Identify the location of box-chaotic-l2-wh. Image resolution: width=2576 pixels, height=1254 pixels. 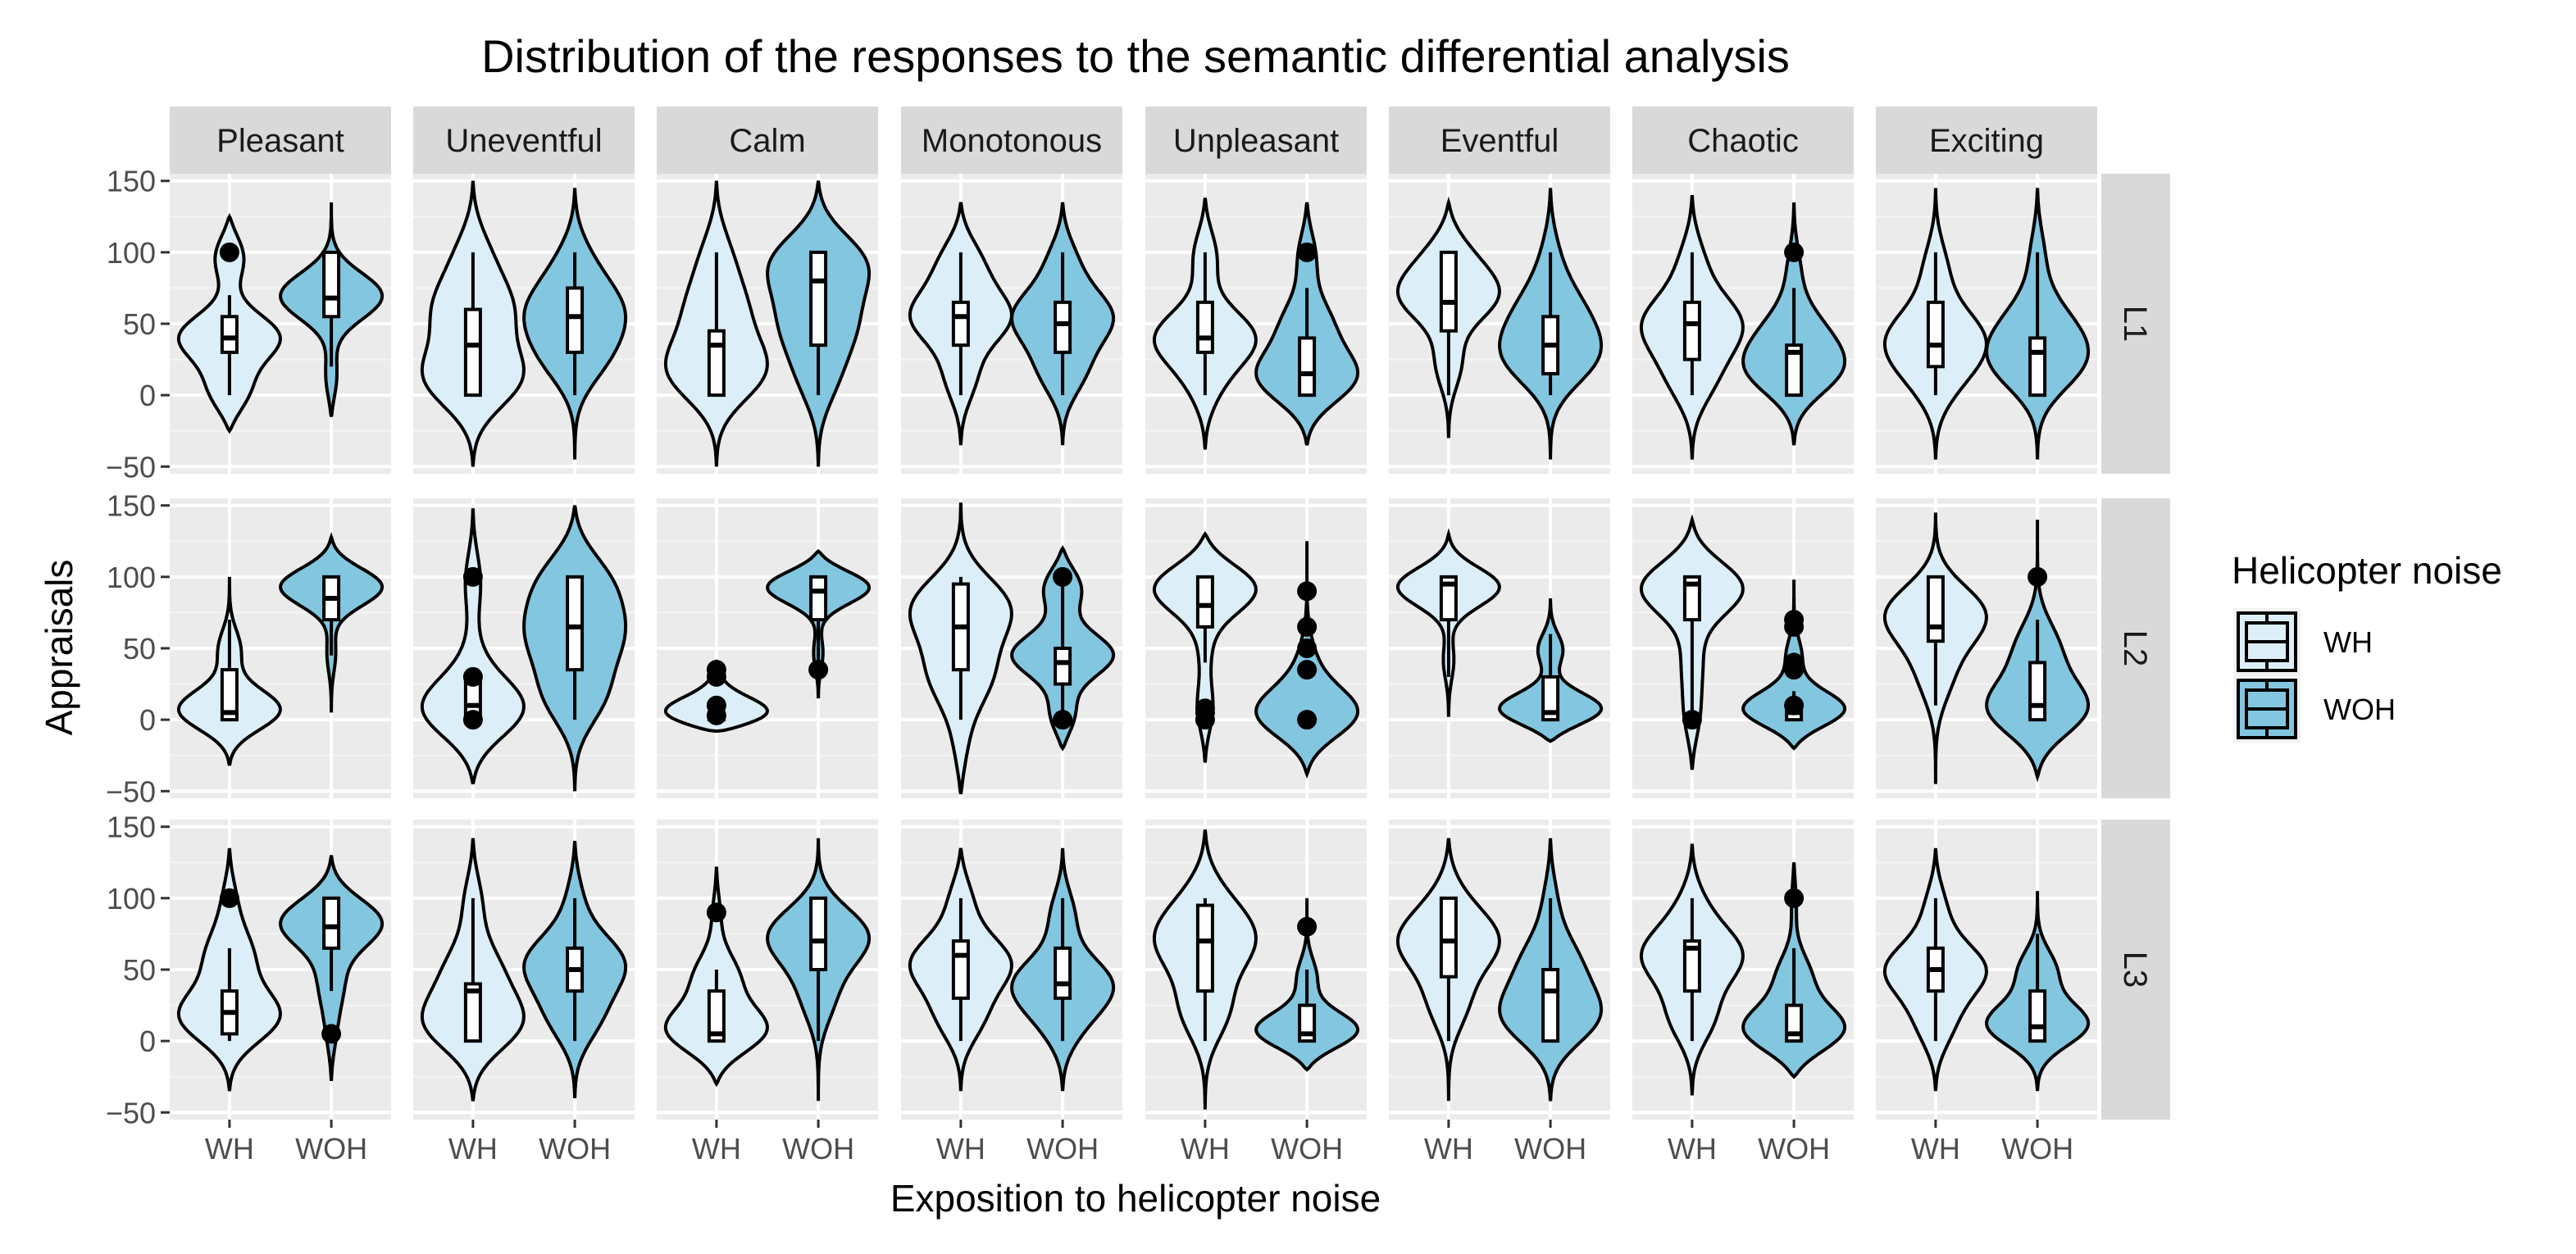
(1691, 598).